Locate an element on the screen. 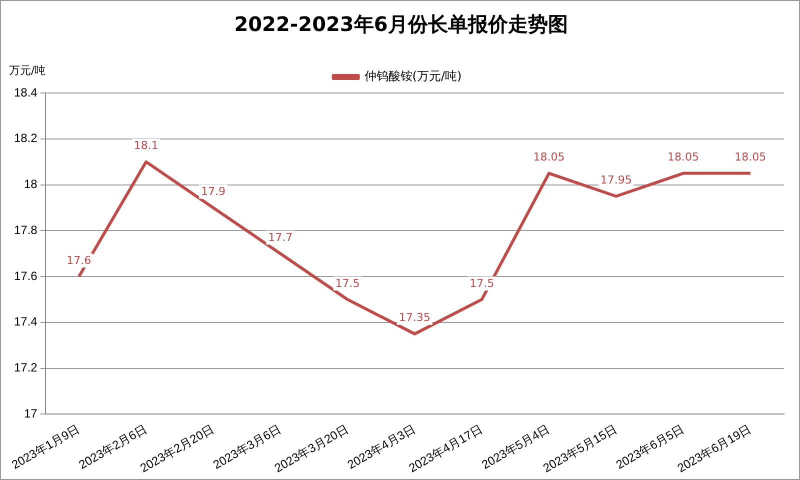  y-tick-label: 17.6 is located at coordinates (26, 275).